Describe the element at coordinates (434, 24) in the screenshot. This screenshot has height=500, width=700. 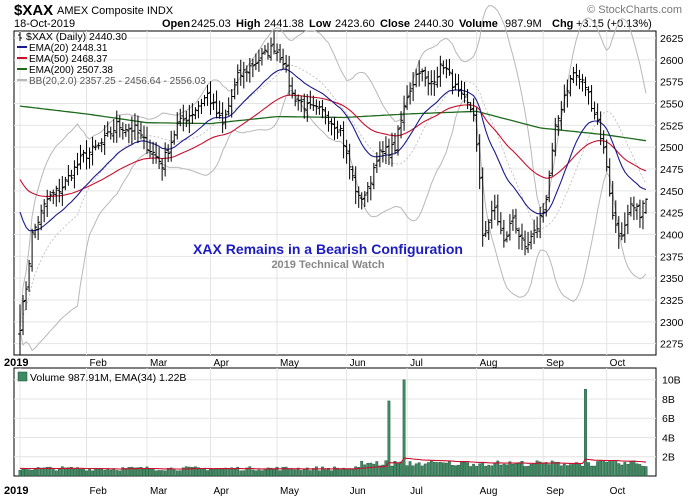
I see `close-value: 2440.30` at that location.